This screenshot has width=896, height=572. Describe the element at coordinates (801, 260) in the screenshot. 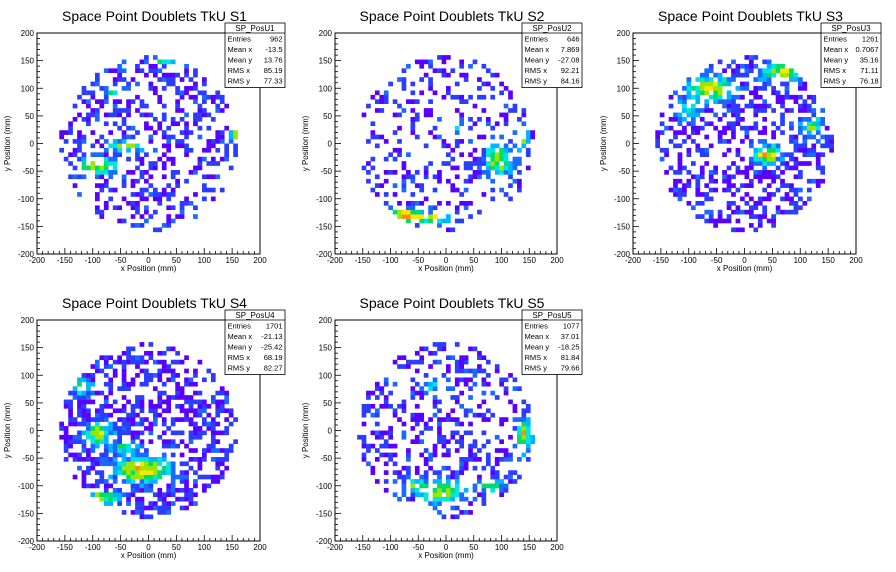

I see `x-tick-label: 100` at that location.